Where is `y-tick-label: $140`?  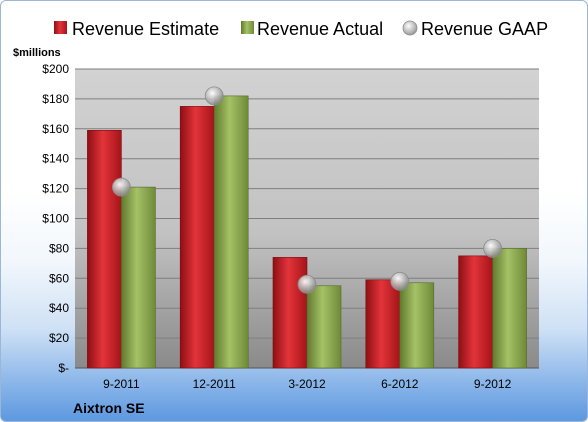
y-tick-label: $140 is located at coordinates (55, 159).